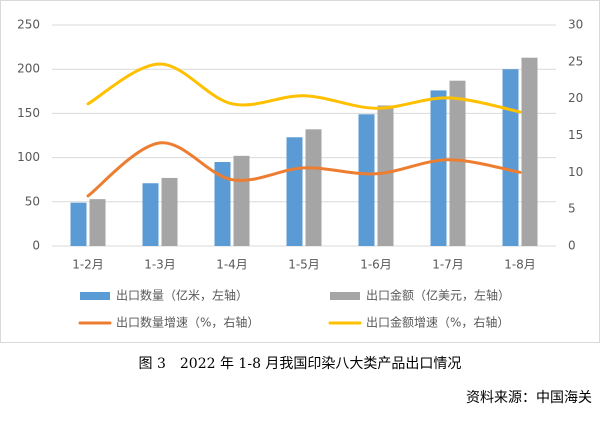  What do you see at coordinates (88, 265) in the screenshot?
I see `x-tick-label: 1-2月` at bounding box center [88, 265].